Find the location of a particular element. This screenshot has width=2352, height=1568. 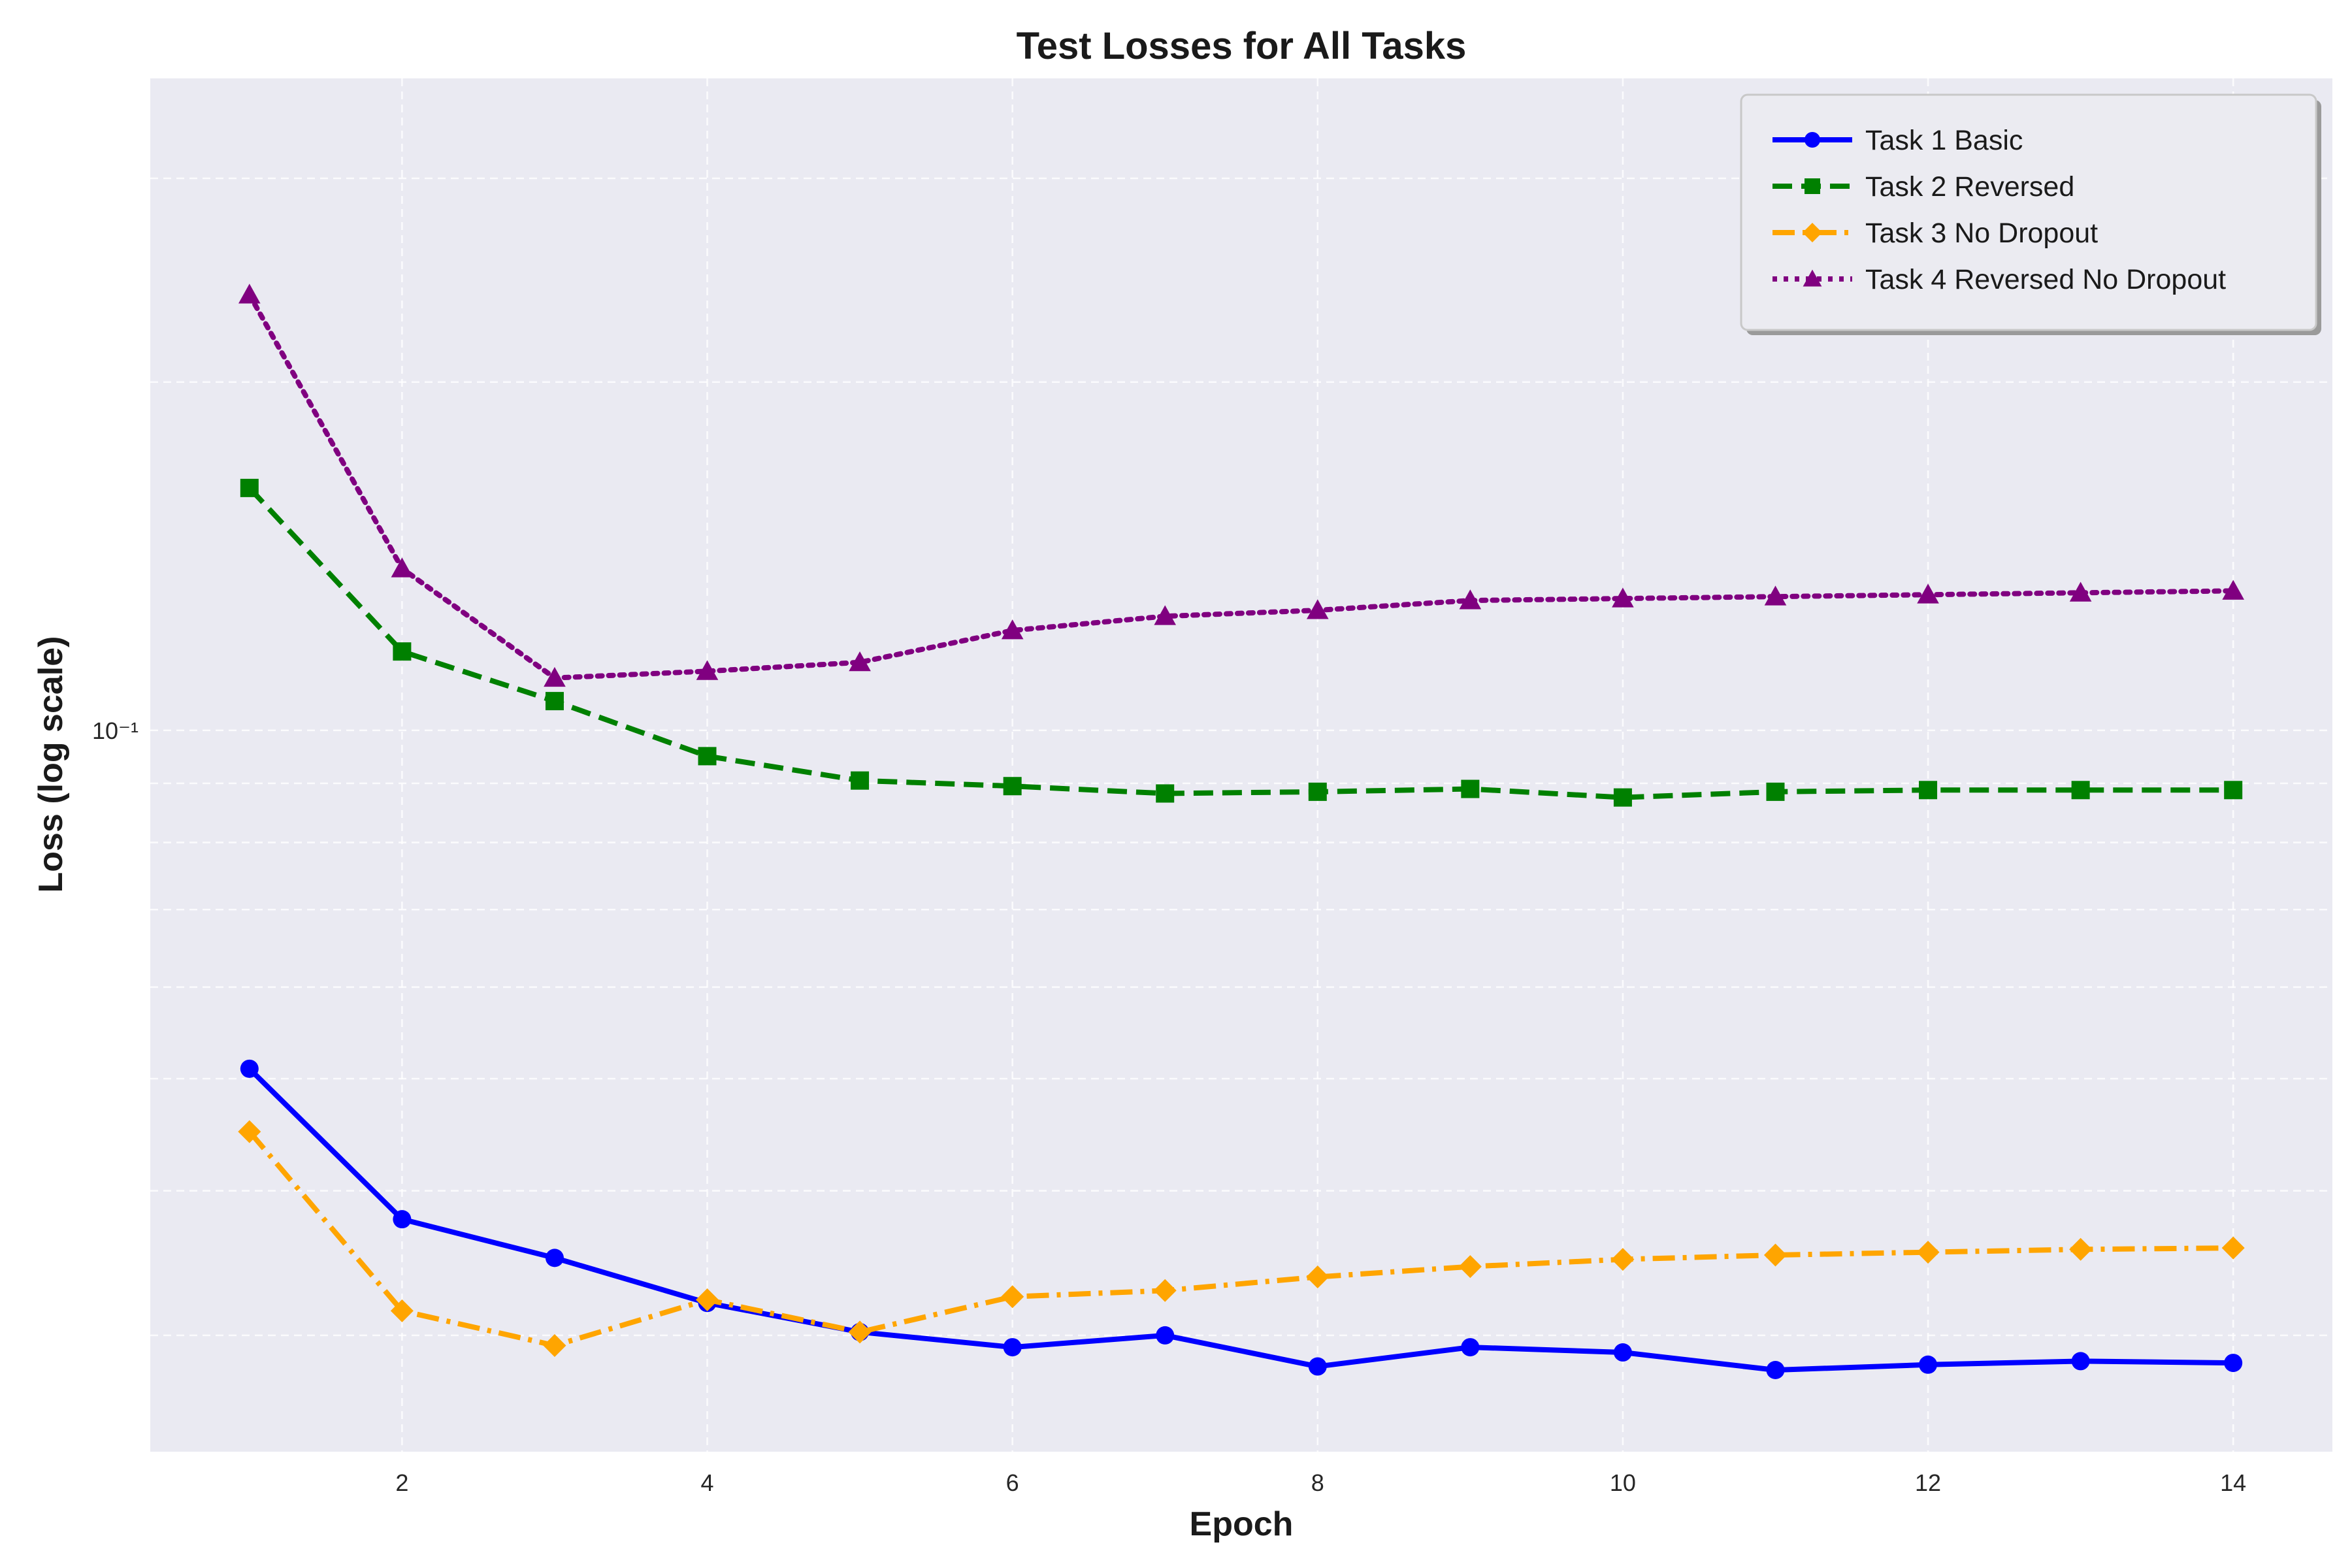

legend-label: Task 3 No Dropout is located at coordinates (1981, 233).